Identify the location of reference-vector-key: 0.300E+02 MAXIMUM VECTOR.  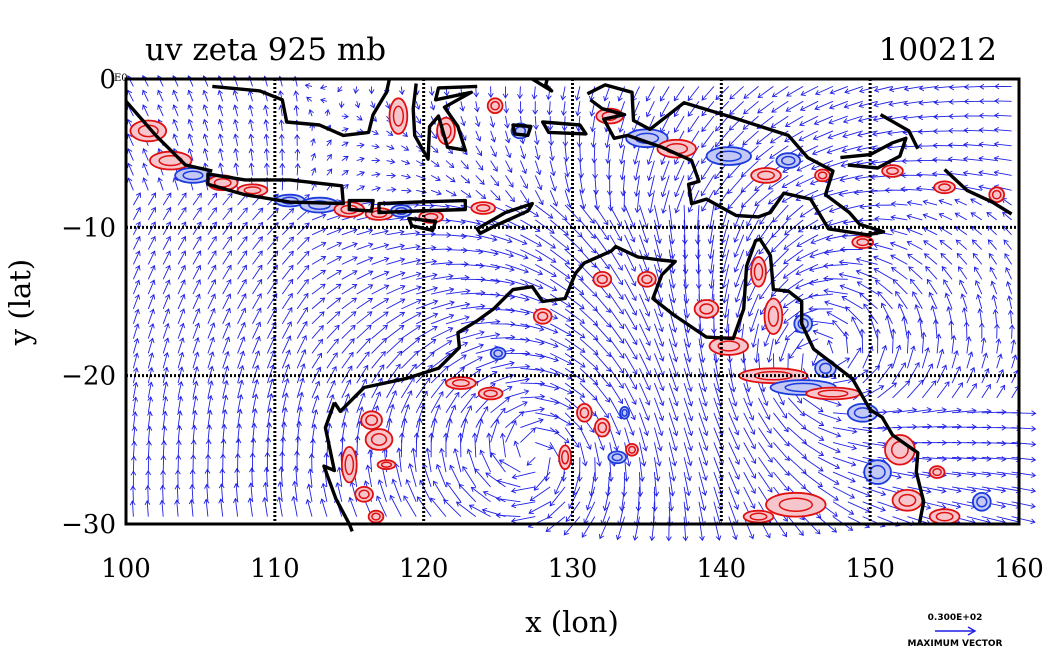
(954, 631).